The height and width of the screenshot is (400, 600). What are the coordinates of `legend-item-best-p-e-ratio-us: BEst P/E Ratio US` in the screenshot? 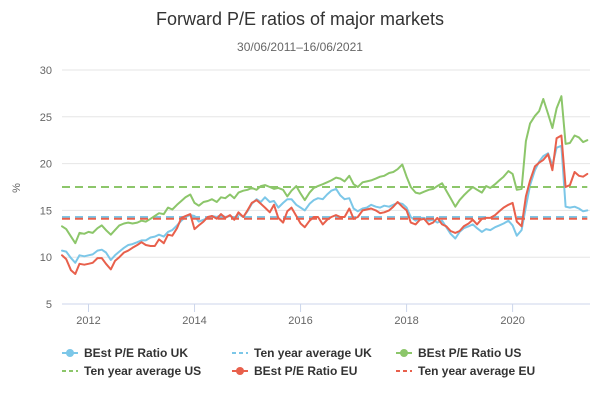 It's located at (458, 353).